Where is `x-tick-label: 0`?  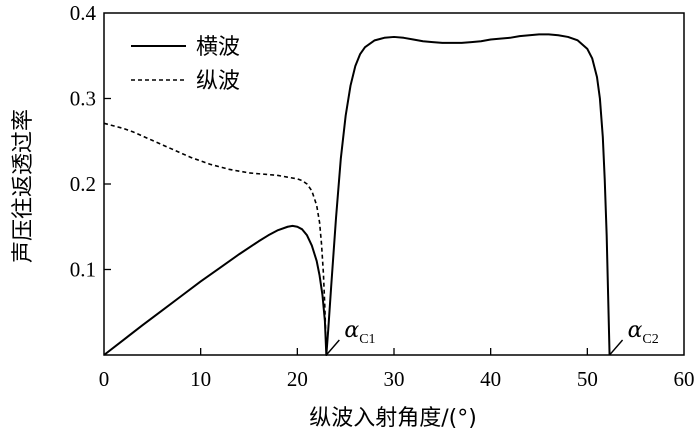 x-tick-label: 0 is located at coordinates (104, 379).